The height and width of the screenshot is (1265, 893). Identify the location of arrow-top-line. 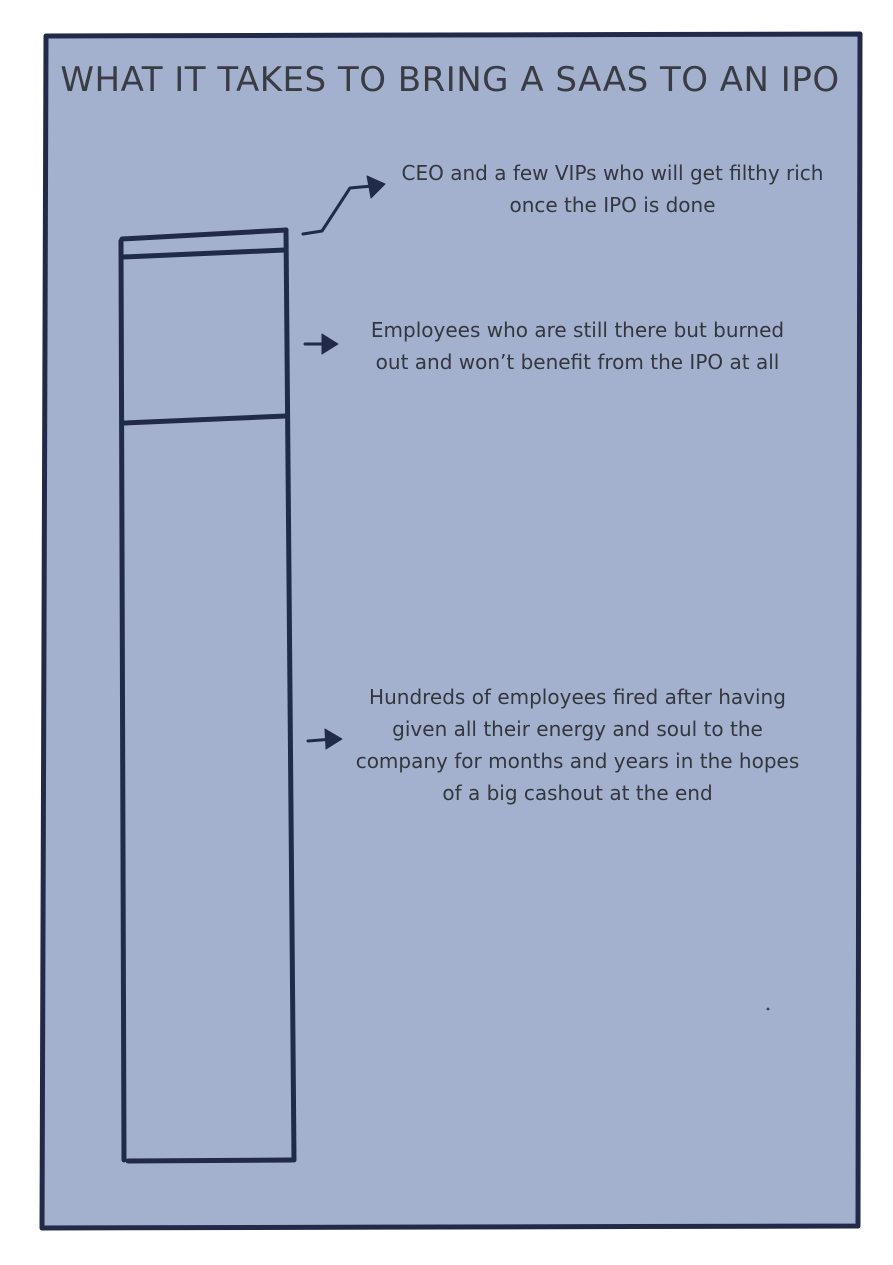
(337, 210).